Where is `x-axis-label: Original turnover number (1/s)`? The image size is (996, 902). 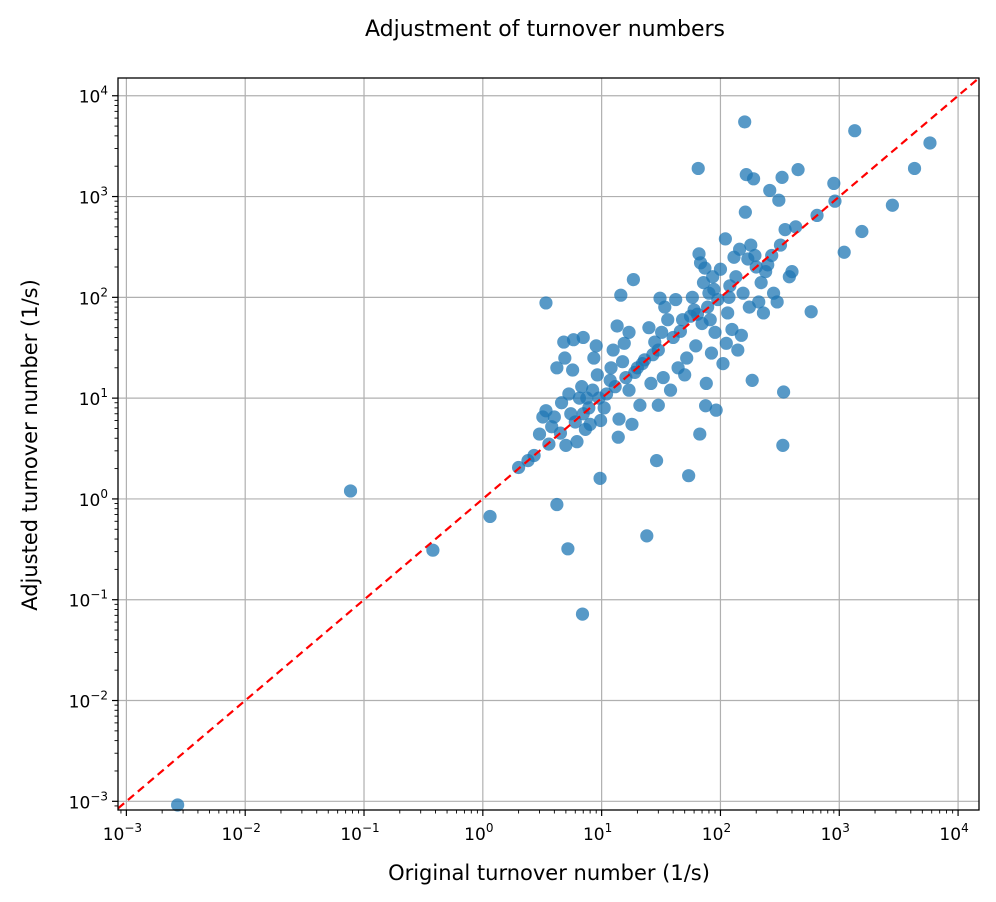
x-axis-label: Original turnover number (1/s) is located at coordinates (549, 873).